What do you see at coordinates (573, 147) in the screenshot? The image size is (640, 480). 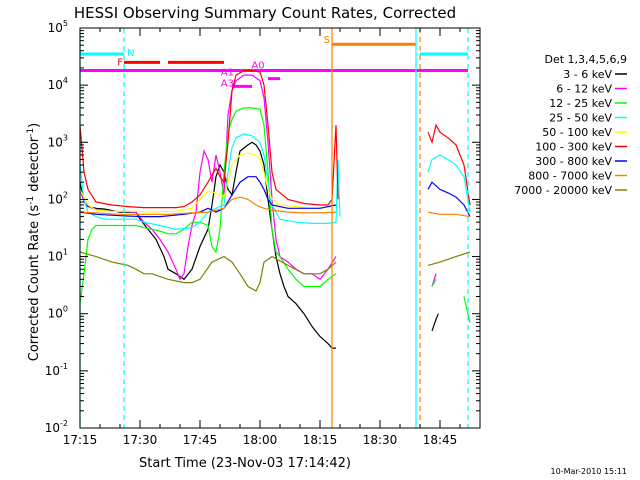 I see `legend-label-5: 100 - 300 keV` at bounding box center [573, 147].